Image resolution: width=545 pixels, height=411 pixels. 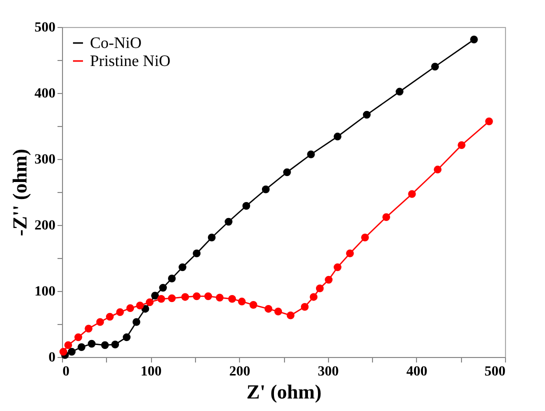 What do you see at coordinates (52, 358) in the screenshot?
I see `y-tick-label: 0` at bounding box center [52, 358].